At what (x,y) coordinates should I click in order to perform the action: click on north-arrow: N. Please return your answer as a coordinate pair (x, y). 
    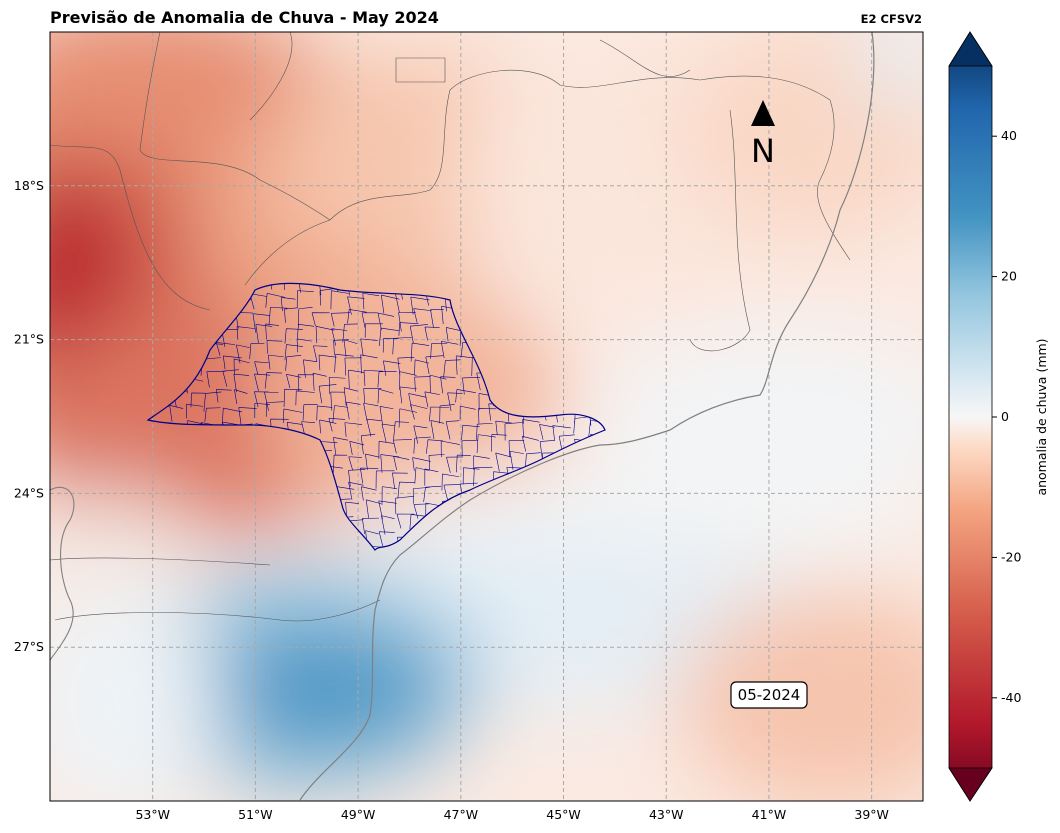
    Looking at the image, I should click on (763, 135).